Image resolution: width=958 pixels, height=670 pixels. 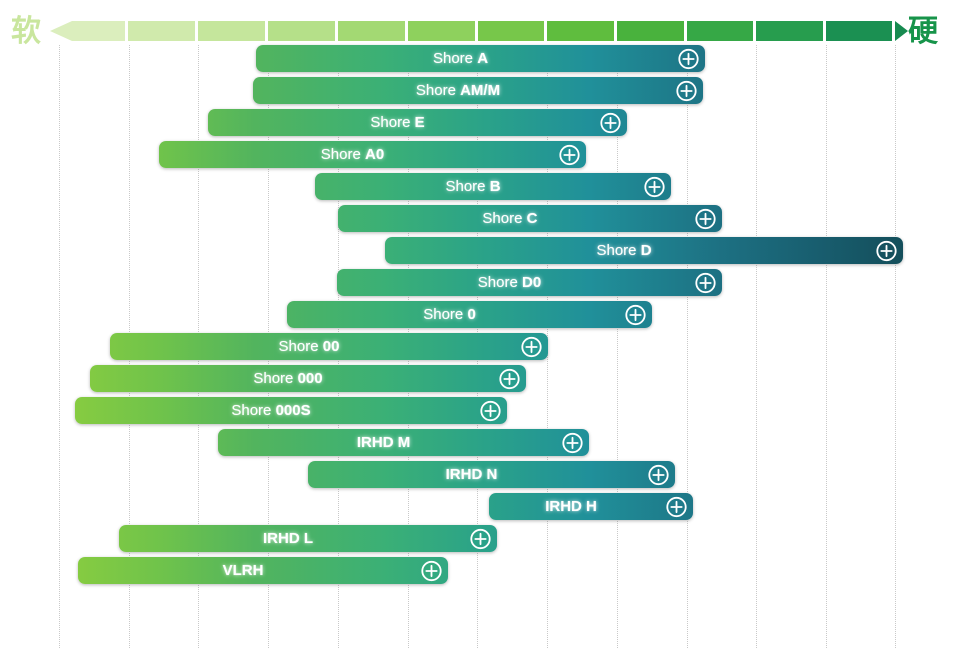 What do you see at coordinates (571, 506) in the screenshot?
I see `bar-label: IRHD H` at bounding box center [571, 506].